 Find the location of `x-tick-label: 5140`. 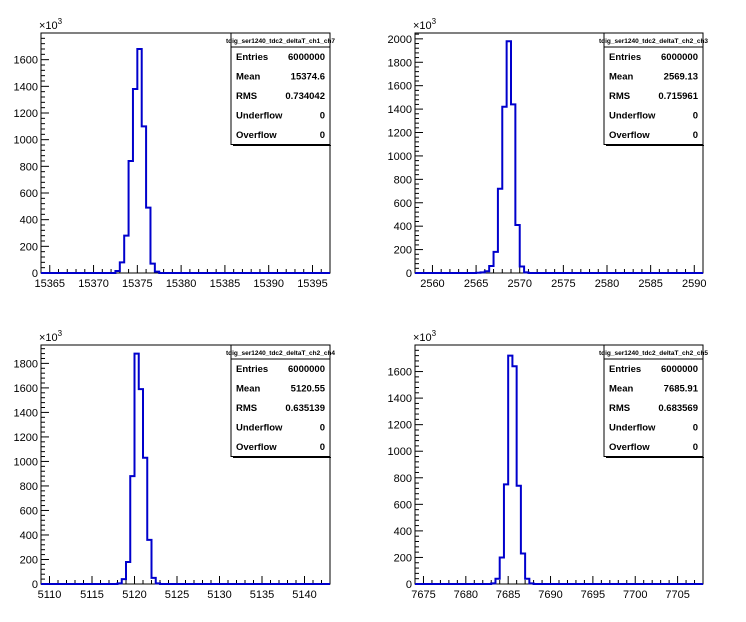

x-tick-label: 5140 is located at coordinates (304, 595).